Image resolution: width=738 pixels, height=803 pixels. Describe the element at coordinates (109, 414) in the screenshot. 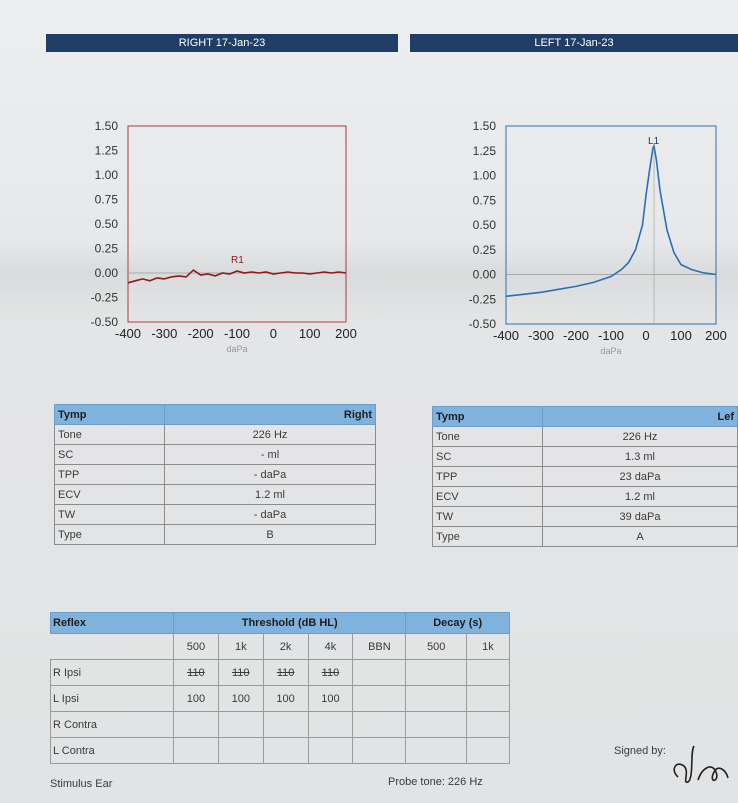

I see `tymp-right-title: Tymp` at that location.